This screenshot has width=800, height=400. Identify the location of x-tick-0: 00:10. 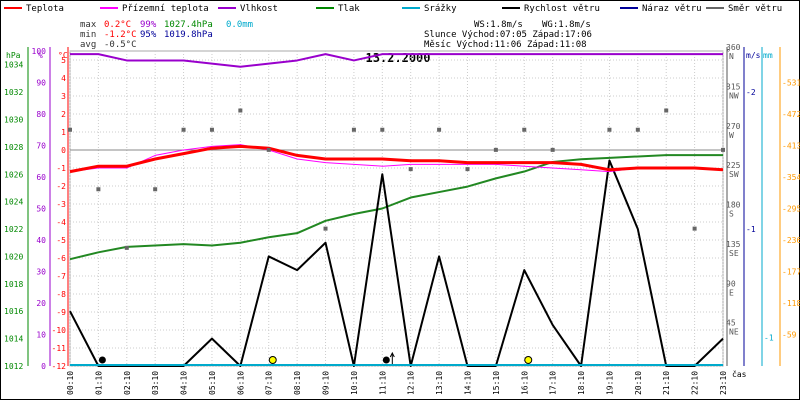
(70, 383).